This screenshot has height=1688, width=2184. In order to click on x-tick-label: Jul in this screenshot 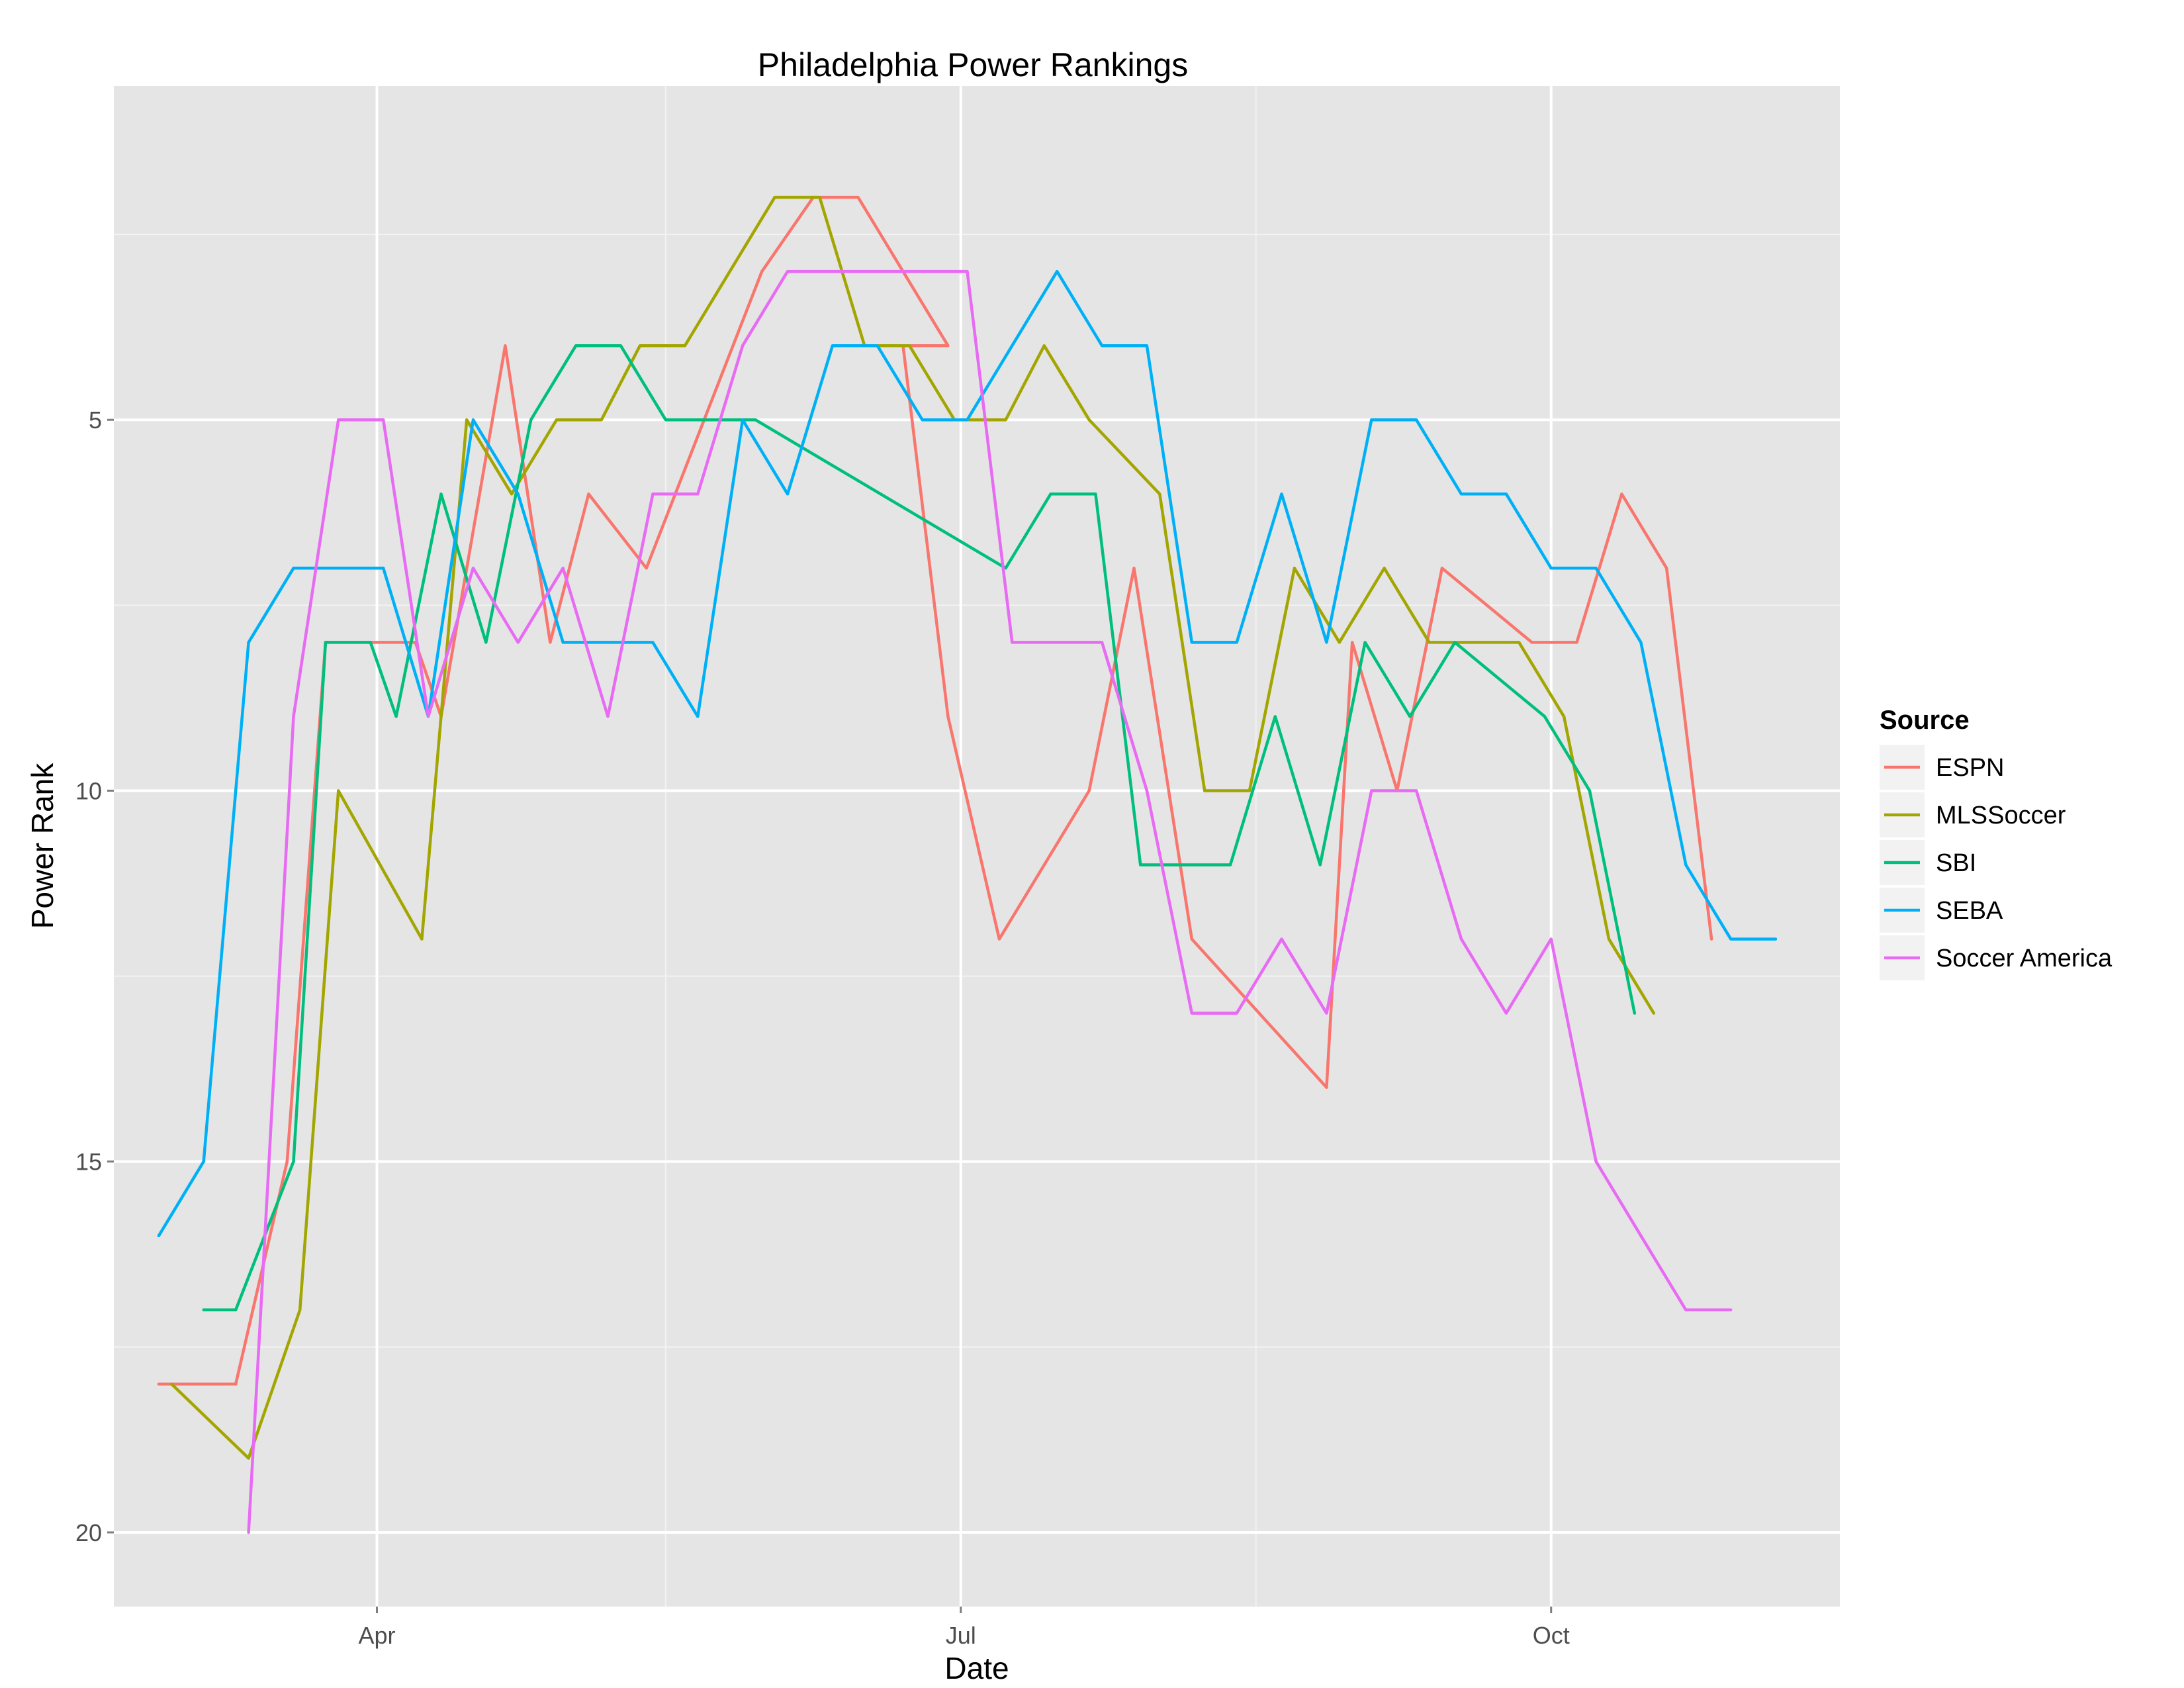, I will do `click(961, 1635)`.